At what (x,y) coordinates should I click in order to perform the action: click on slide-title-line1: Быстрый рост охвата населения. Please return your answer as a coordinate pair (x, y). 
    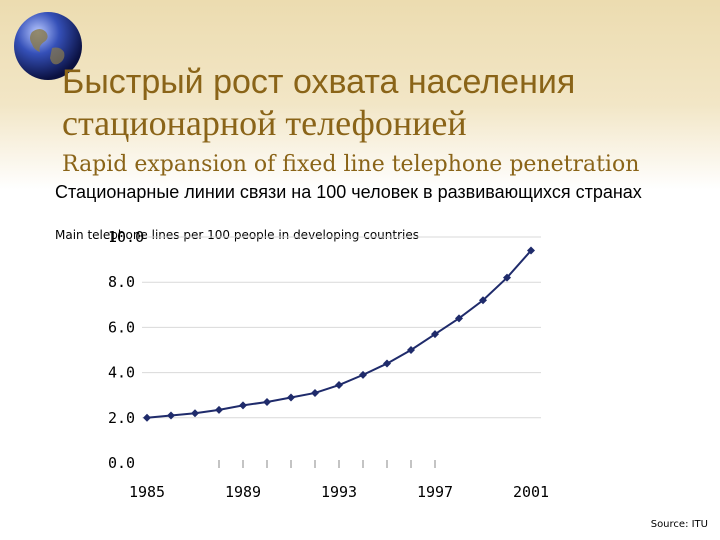
    Looking at the image, I should click on (319, 82).